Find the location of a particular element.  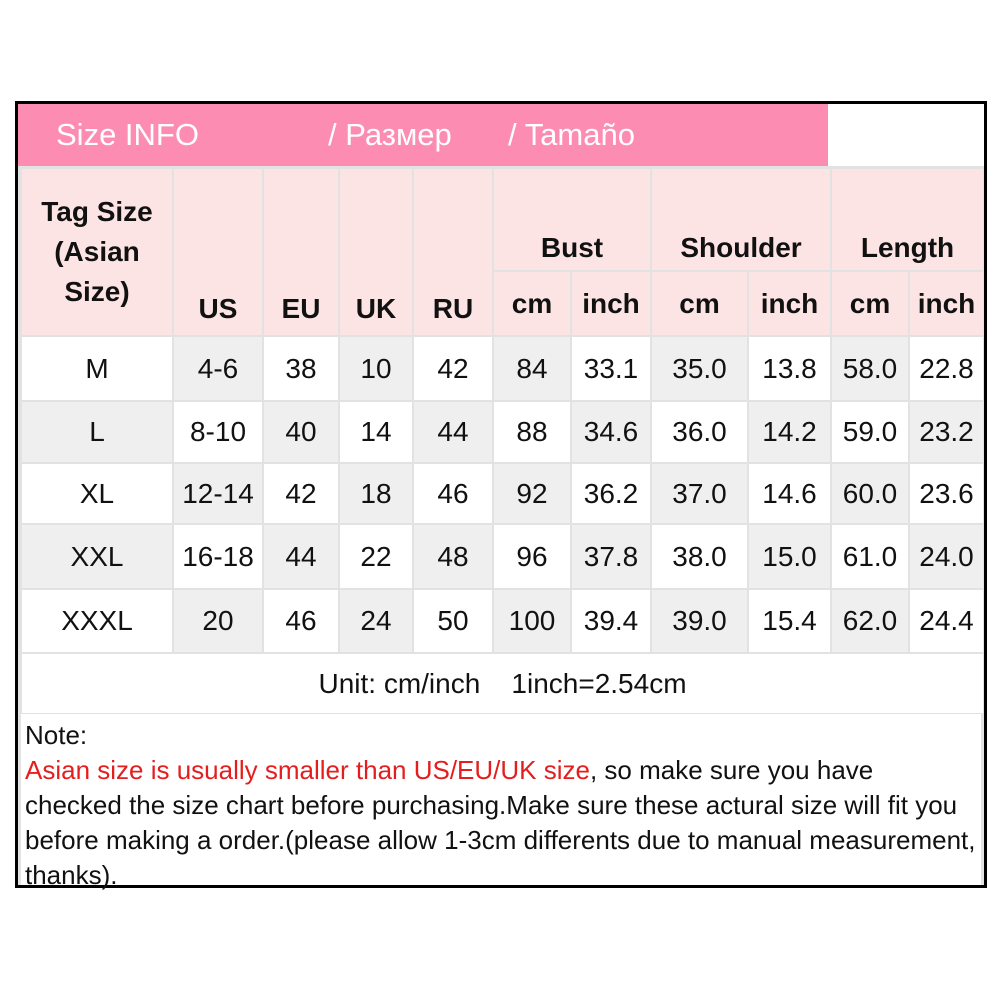

table-cell: XL is located at coordinates (97, 493).